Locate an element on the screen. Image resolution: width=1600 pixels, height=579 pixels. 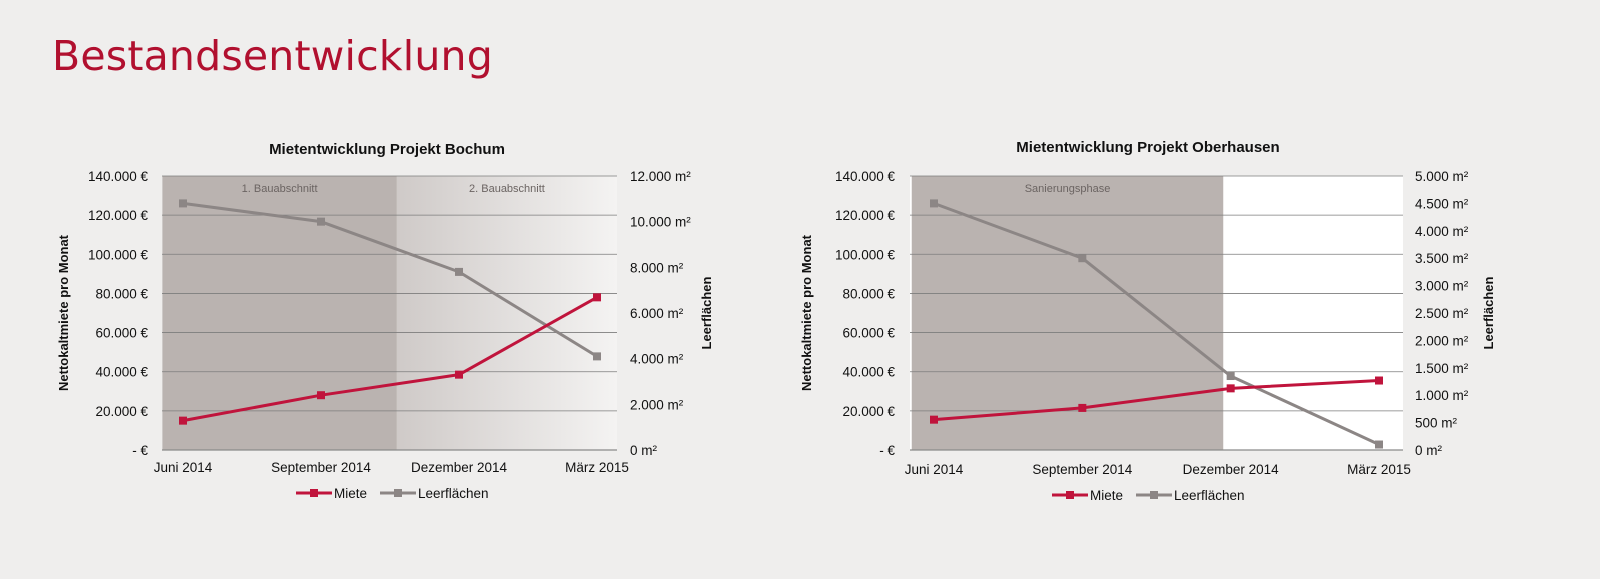
chart-title: Mietentwicklung Projekt Bochum is located at coordinates (387, 149).